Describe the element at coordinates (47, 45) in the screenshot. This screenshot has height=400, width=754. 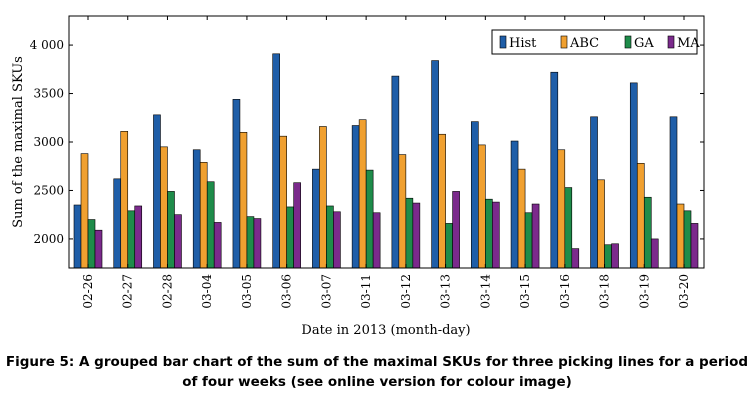
I see `y-tick-label: 4 000` at that location.